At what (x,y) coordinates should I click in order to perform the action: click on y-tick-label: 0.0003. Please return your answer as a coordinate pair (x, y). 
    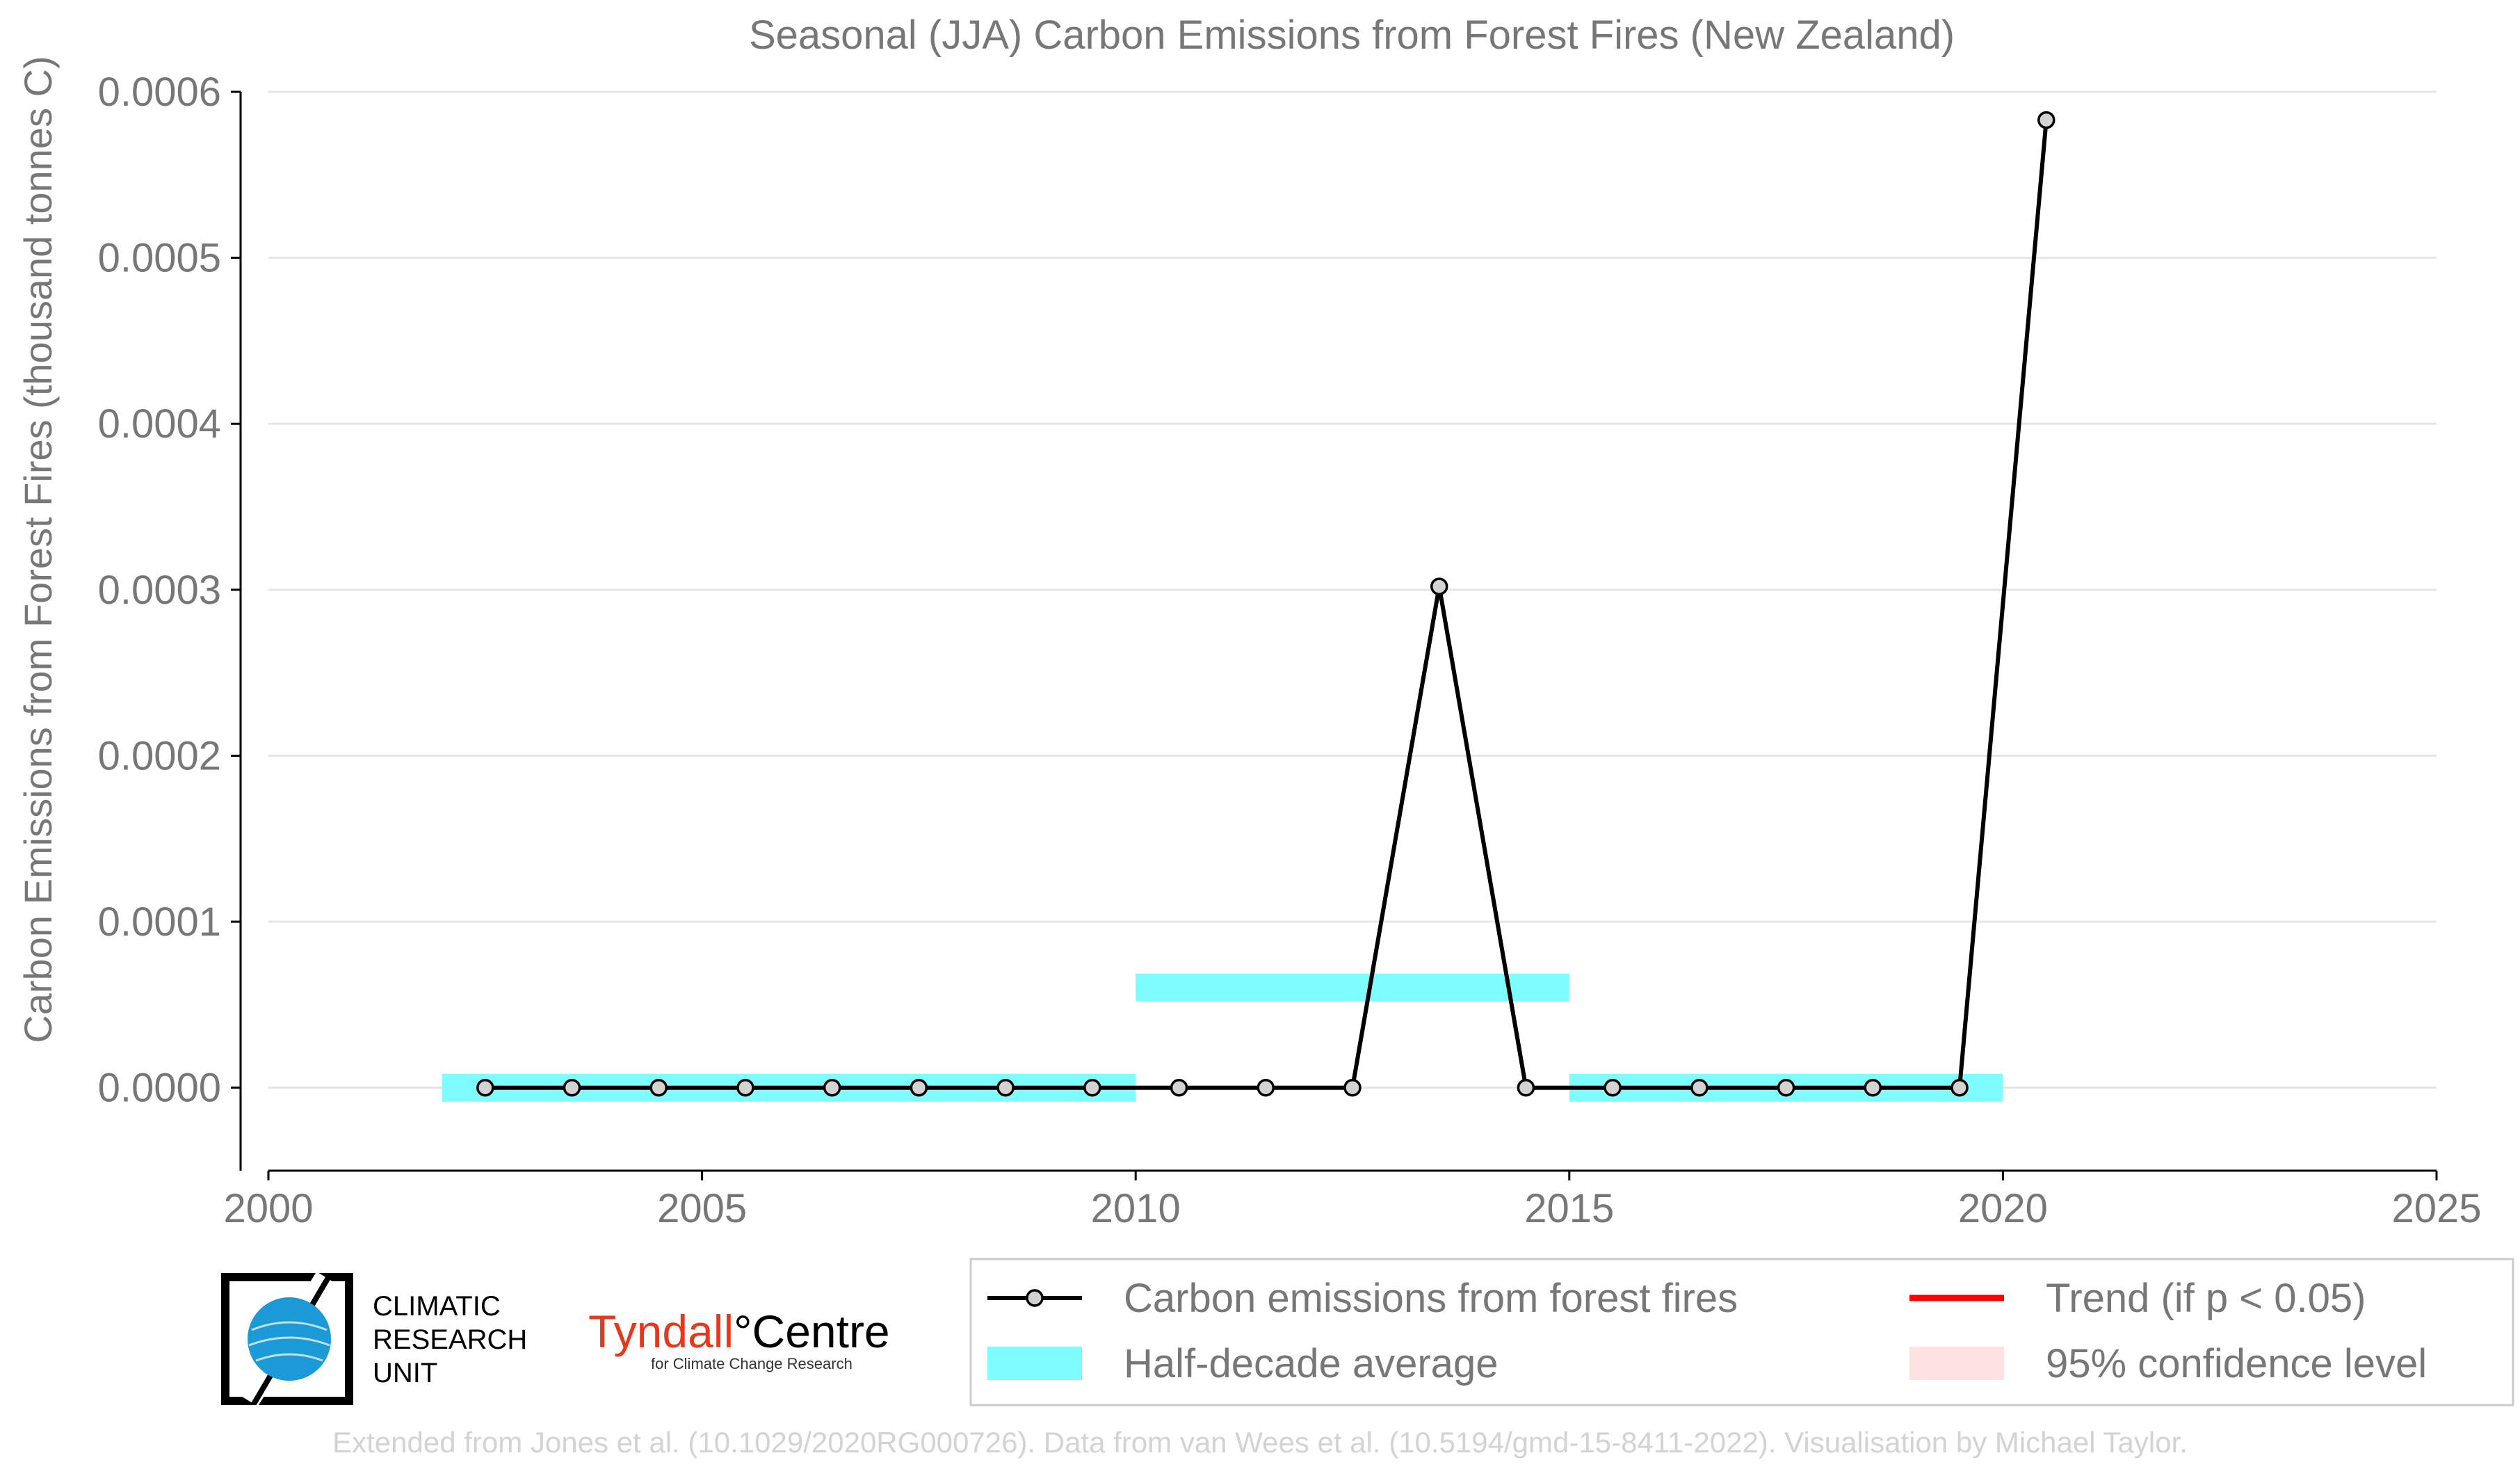
    Looking at the image, I should click on (159, 590).